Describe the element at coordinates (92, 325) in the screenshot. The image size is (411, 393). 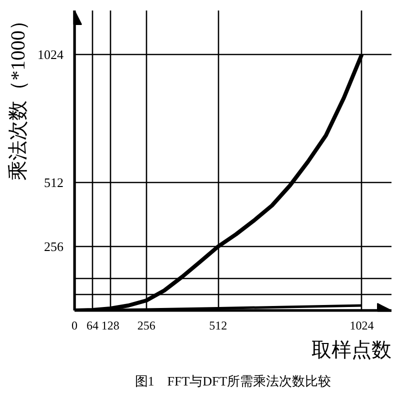
I see `x-tick-label: 64` at that location.